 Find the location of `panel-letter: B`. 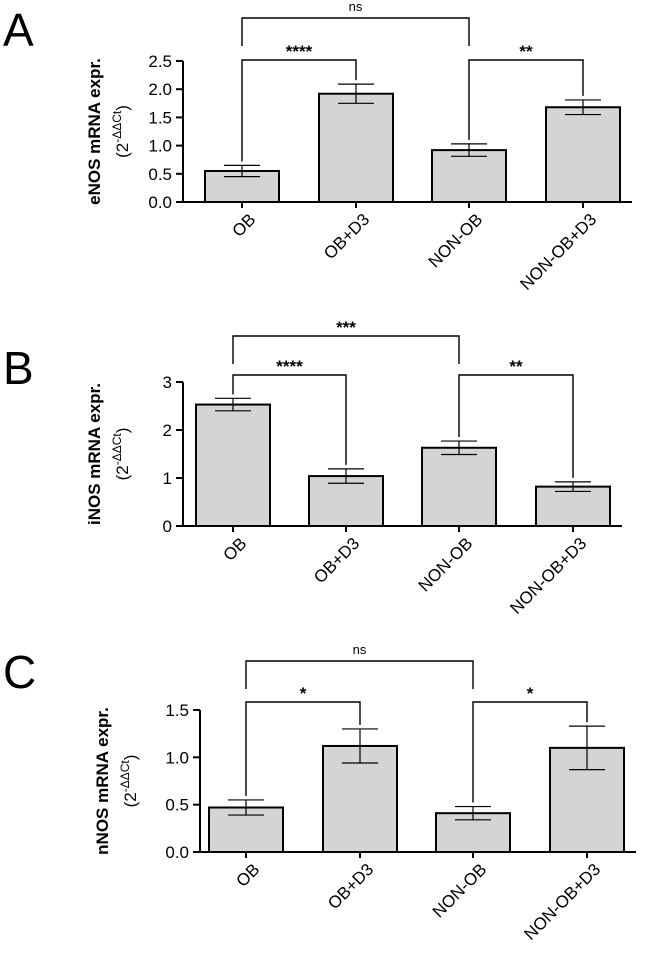

panel-letter: B is located at coordinates (18, 368).